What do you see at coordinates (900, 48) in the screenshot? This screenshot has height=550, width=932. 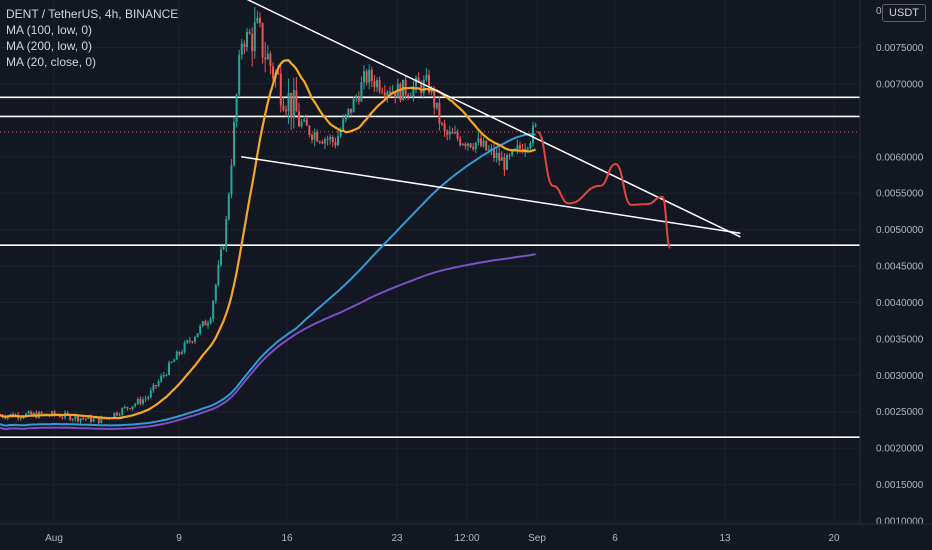 I see `price-tick-label: 0.0075000` at bounding box center [900, 48].